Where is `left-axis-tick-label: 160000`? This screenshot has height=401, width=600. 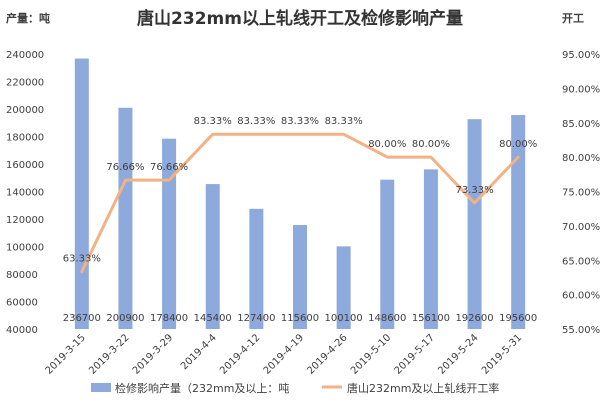 left-axis-tick-label: 160000 is located at coordinates (25, 165).